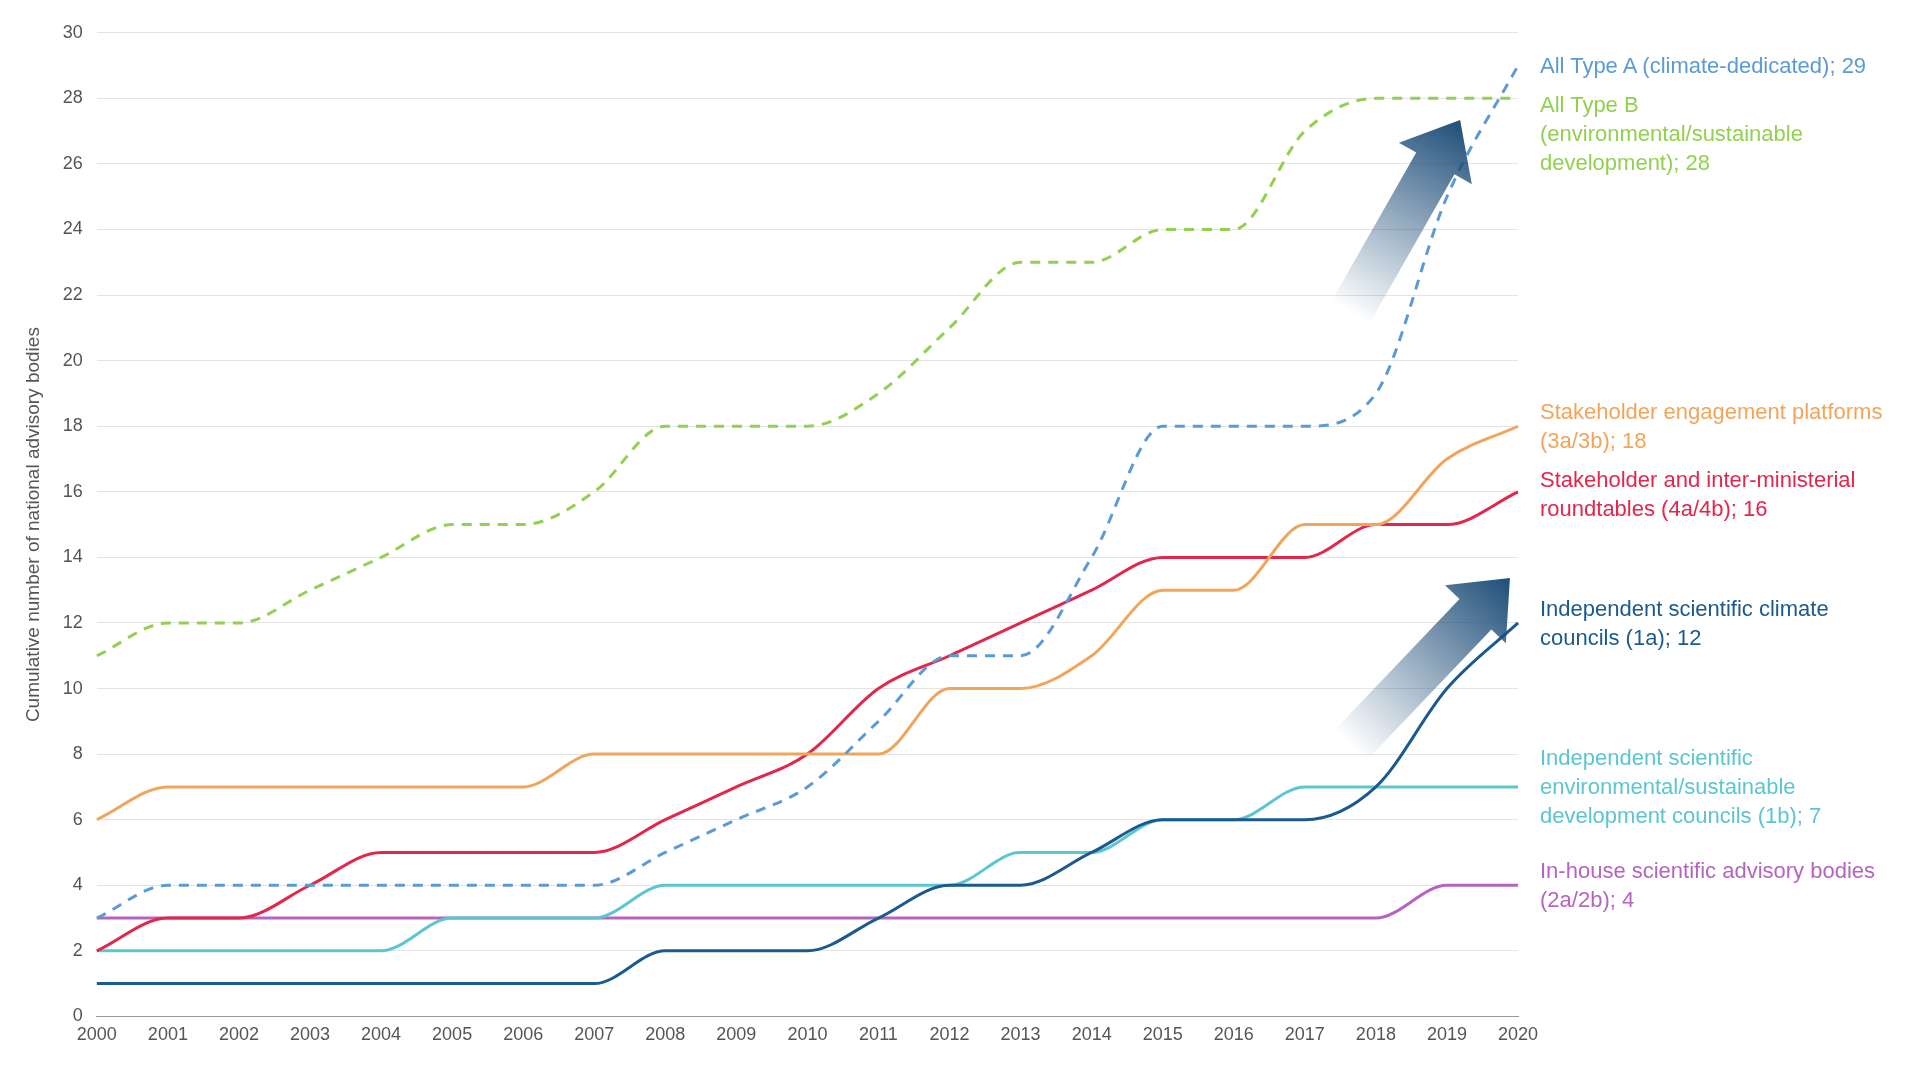 The width and height of the screenshot is (1916, 1067). What do you see at coordinates (1518, 1034) in the screenshot?
I see `x-tick-label: 2020` at bounding box center [1518, 1034].